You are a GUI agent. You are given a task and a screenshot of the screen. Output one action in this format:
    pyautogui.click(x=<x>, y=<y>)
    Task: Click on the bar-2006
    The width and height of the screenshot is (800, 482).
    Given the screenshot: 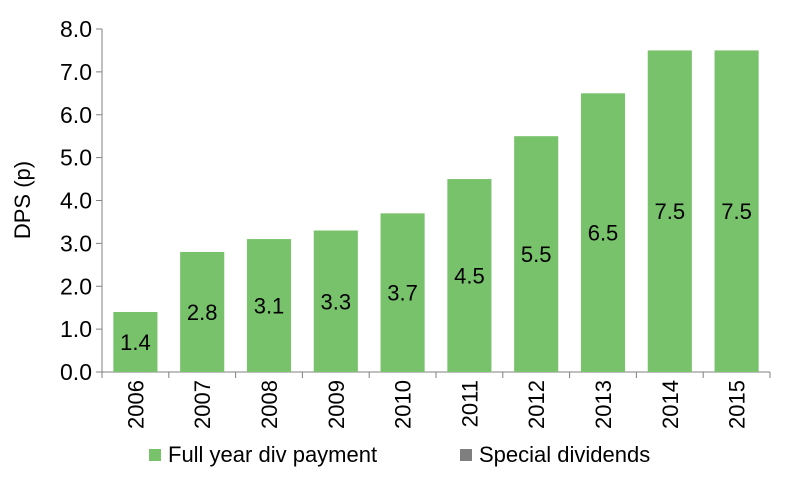 What is the action you would take?
    pyautogui.click(x=135, y=341)
    